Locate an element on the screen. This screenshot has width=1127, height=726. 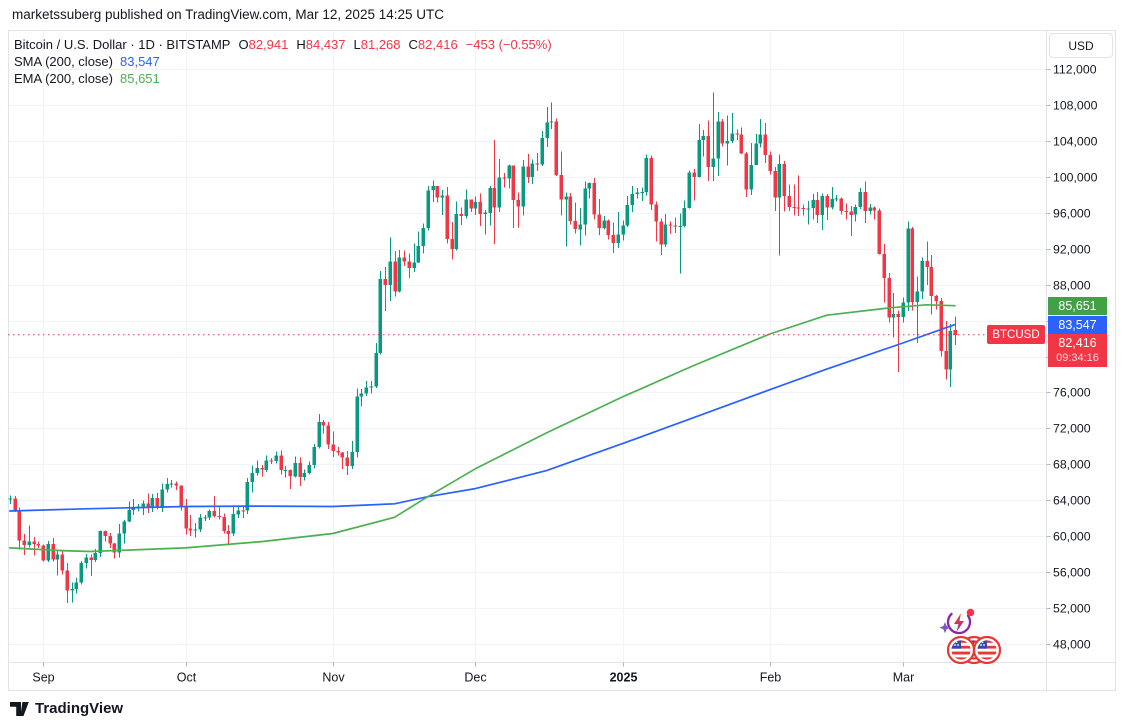
time-scale is located at coordinates (527, 676).